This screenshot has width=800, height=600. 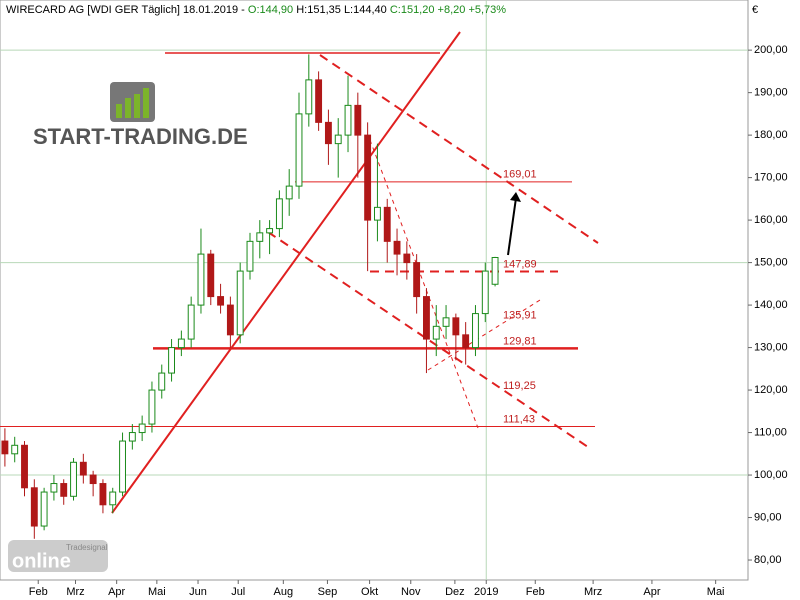 I want to click on y-tick-label: 90,00, so click(x=768, y=517).